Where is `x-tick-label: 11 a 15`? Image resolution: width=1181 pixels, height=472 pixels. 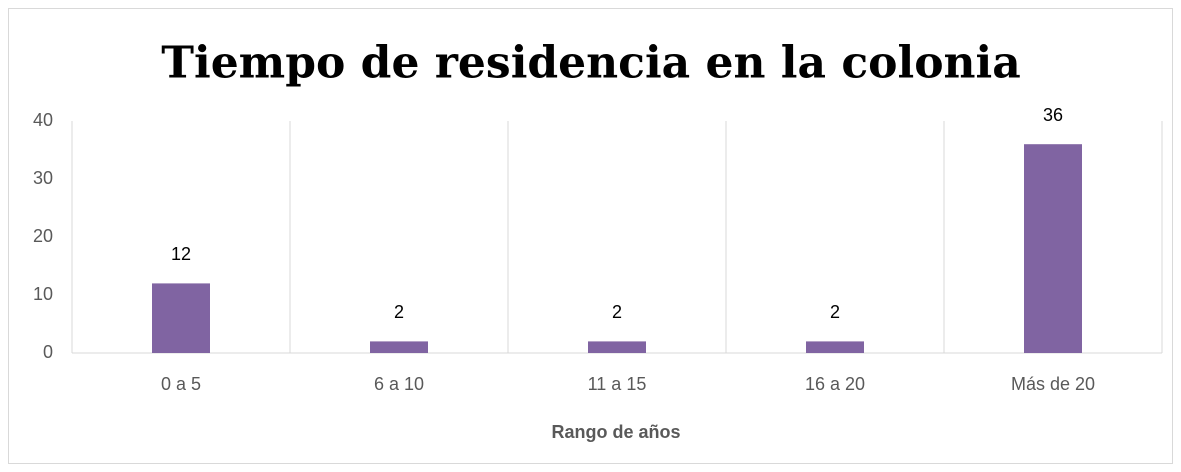 x-tick-label: 11 a 15 is located at coordinates (617, 384).